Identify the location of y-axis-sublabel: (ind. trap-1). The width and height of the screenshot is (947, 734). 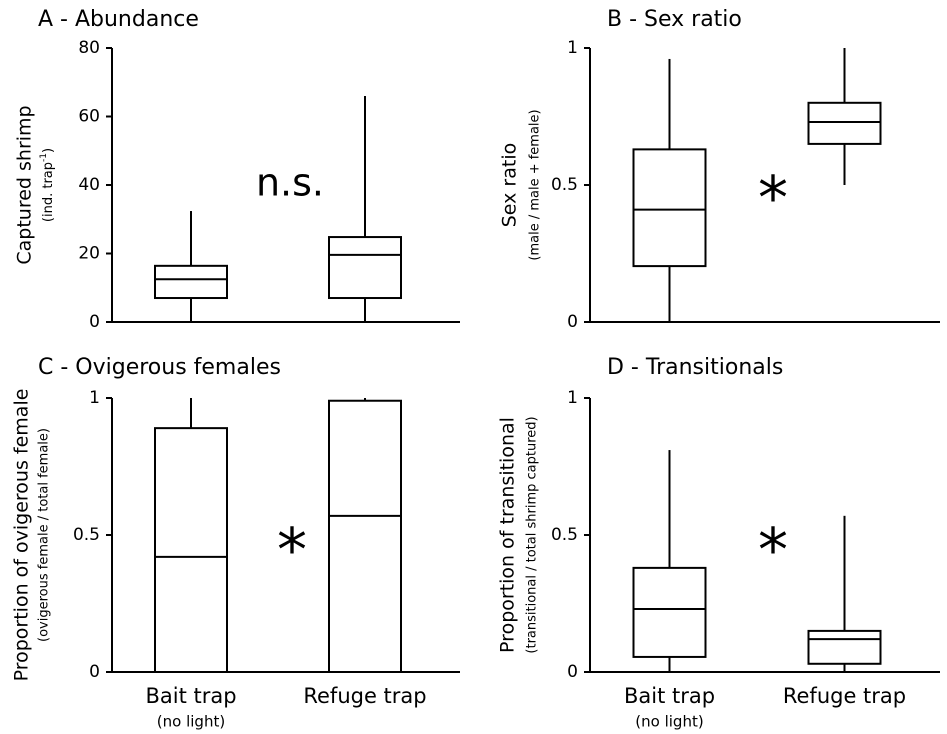
(47, 185).